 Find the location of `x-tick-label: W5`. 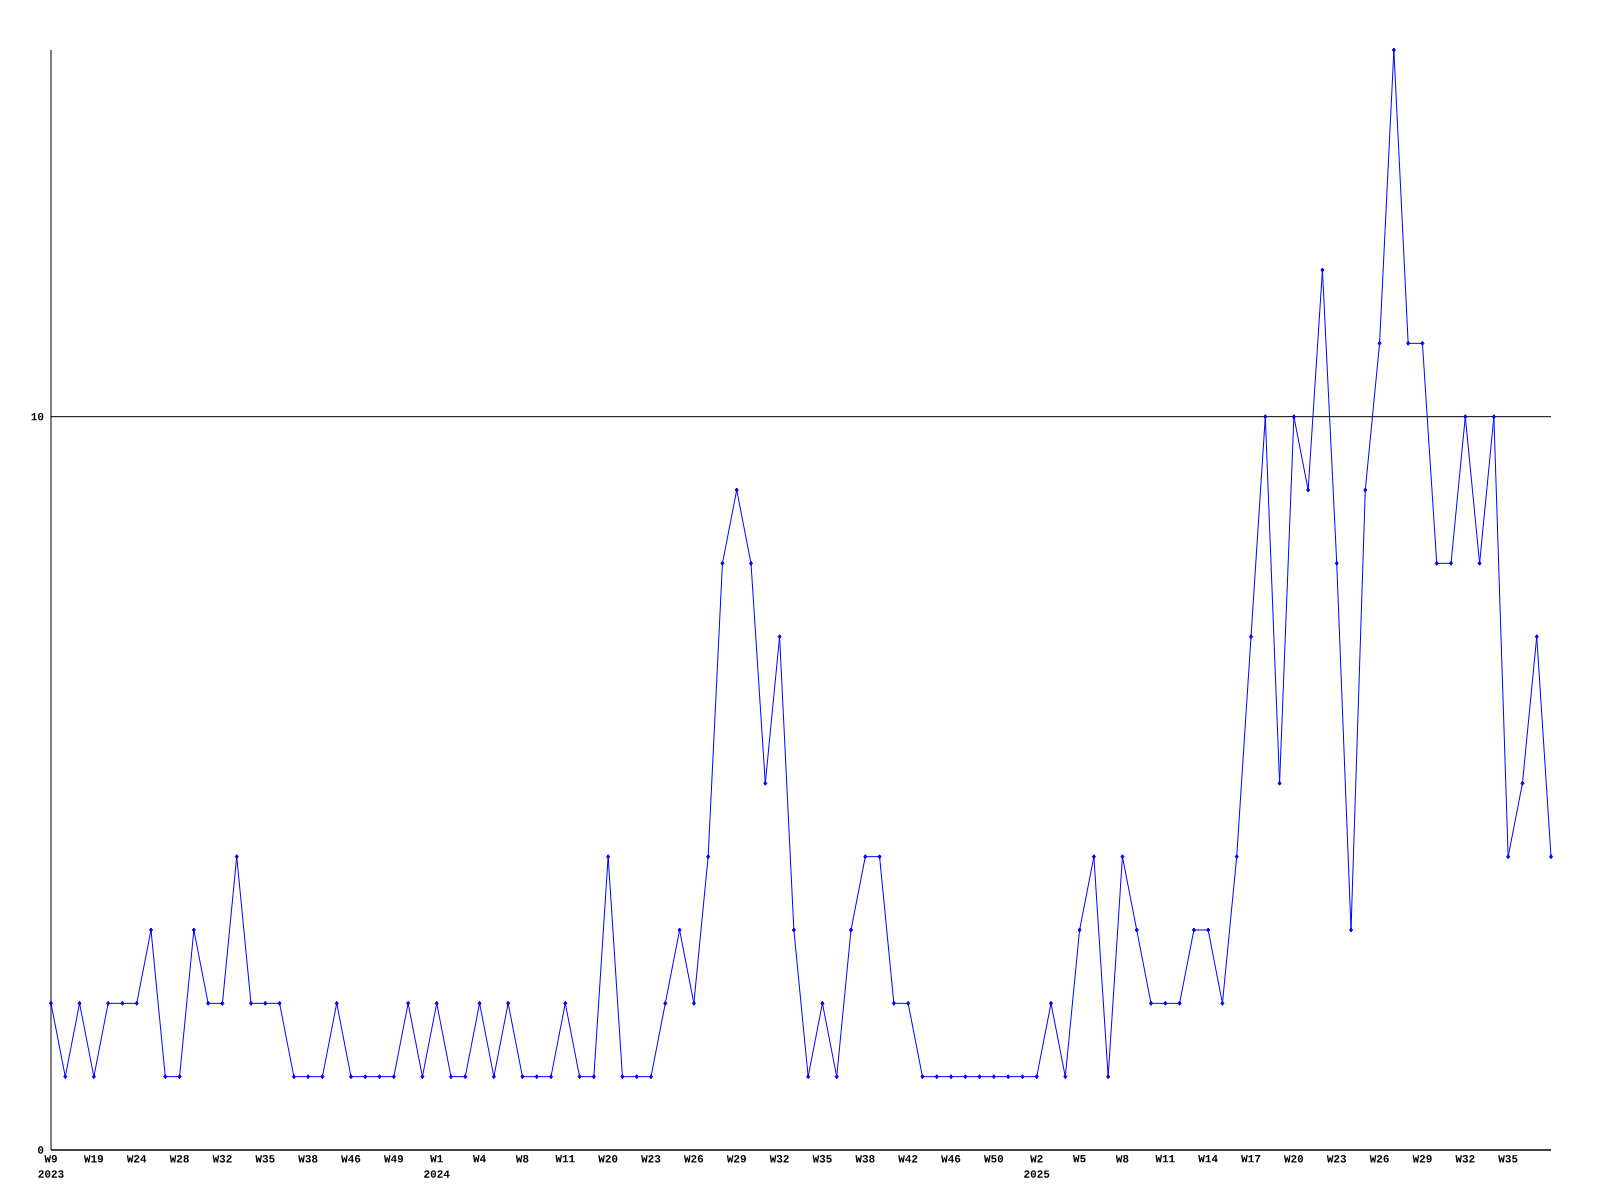

x-tick-label: W5 is located at coordinates (1079, 1159).